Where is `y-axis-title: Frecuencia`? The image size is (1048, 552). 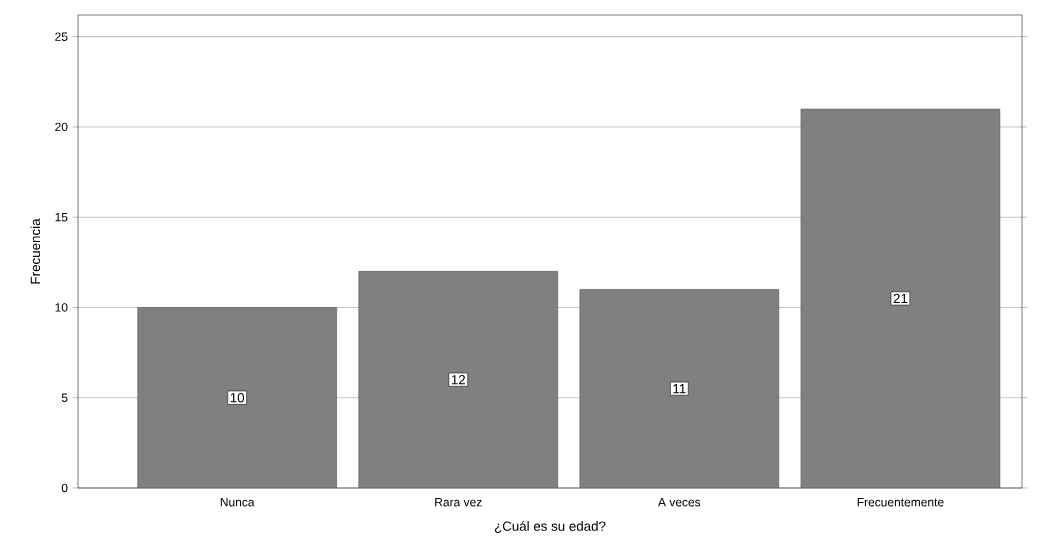 y-axis-title: Frecuencia is located at coordinates (35, 251).